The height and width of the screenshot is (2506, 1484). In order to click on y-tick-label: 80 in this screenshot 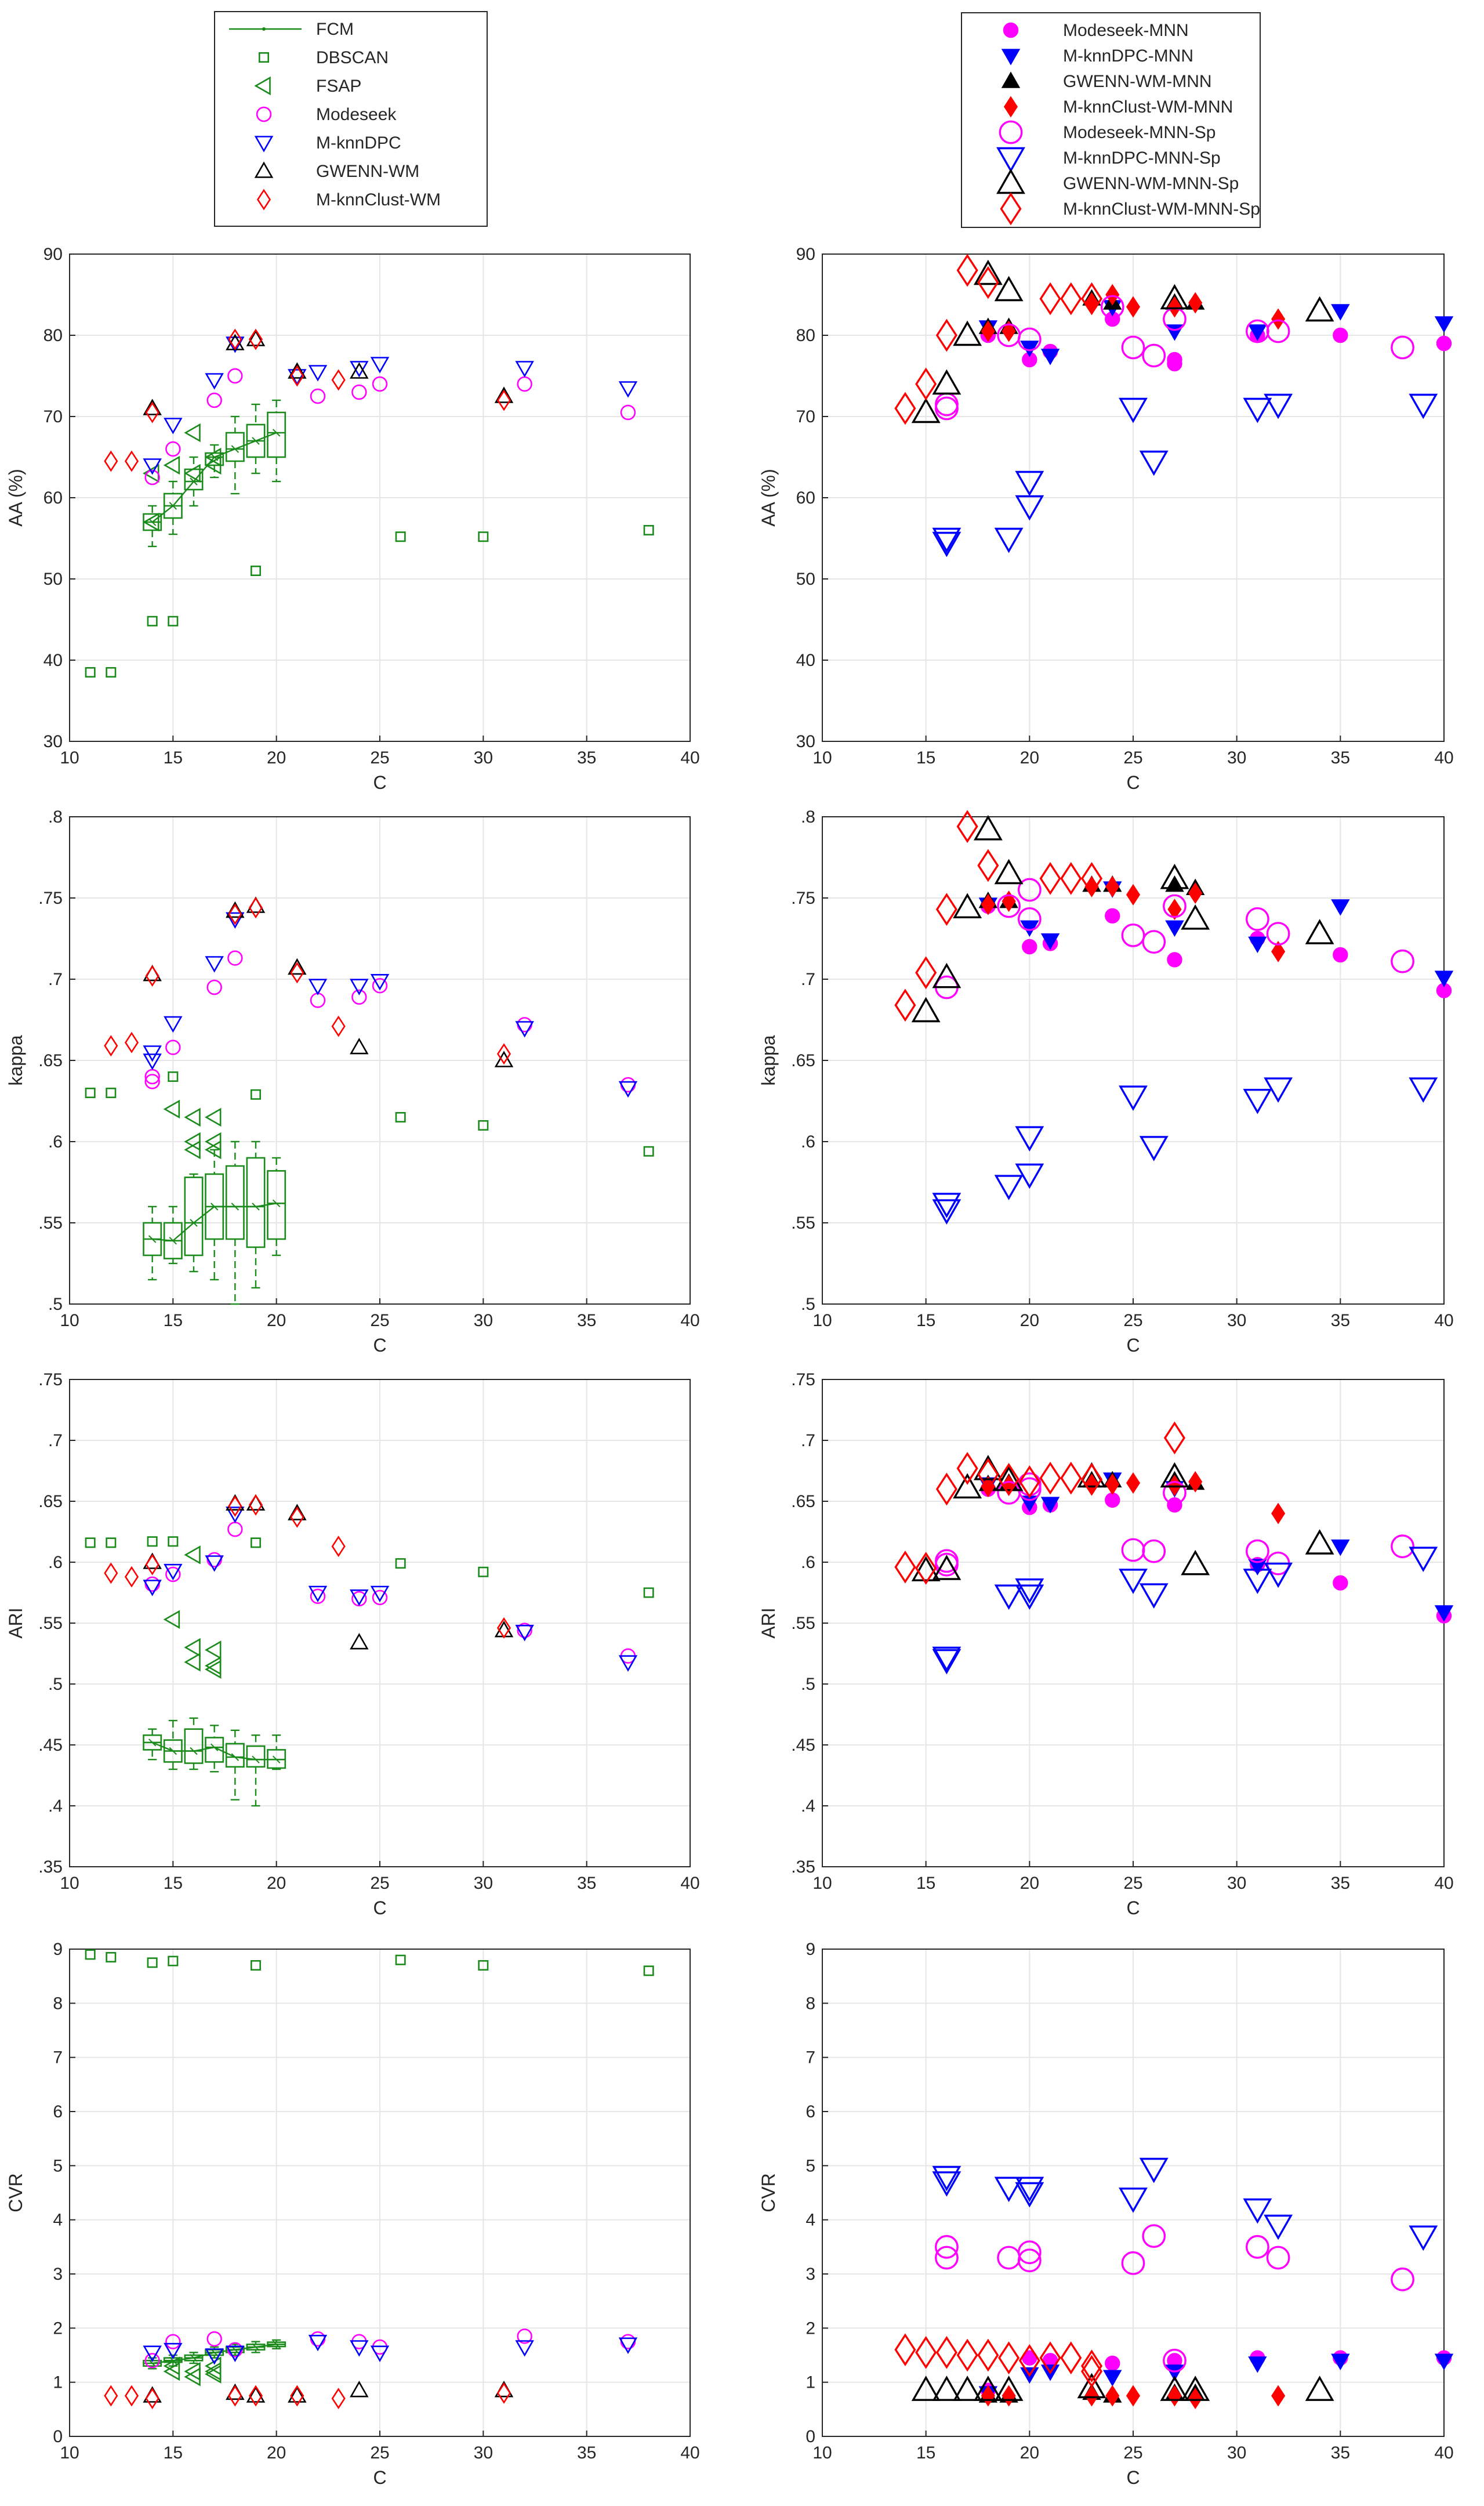, I will do `click(53, 335)`.